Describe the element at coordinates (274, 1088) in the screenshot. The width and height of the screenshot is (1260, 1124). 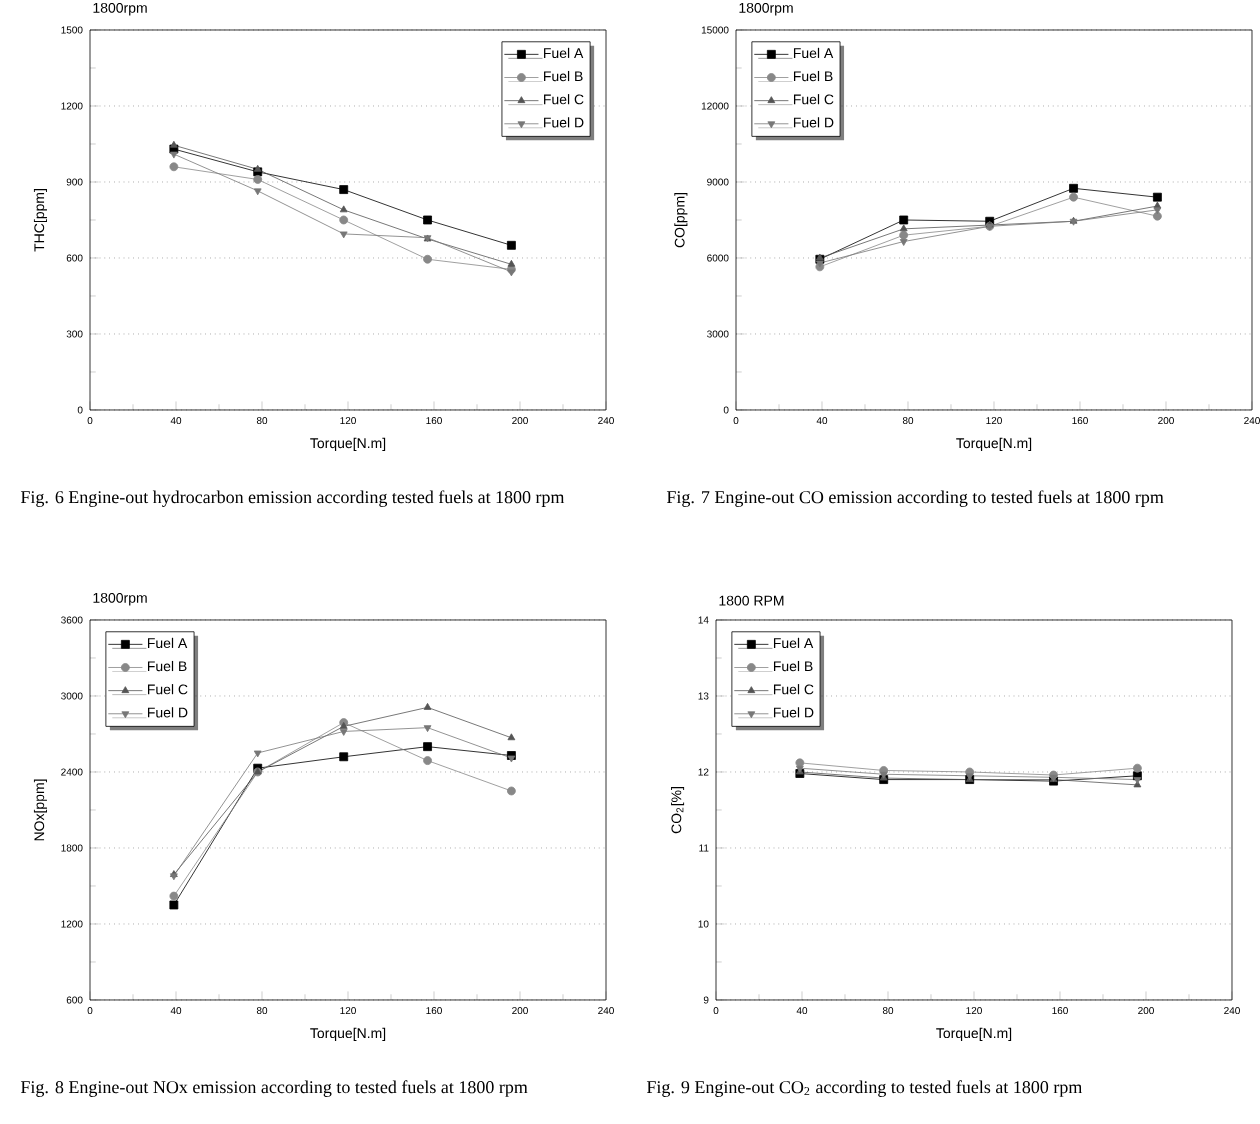
I see `caption: Fig. 8 Engine-out NOx emission according to tested fuels at 1800 rpm` at that location.